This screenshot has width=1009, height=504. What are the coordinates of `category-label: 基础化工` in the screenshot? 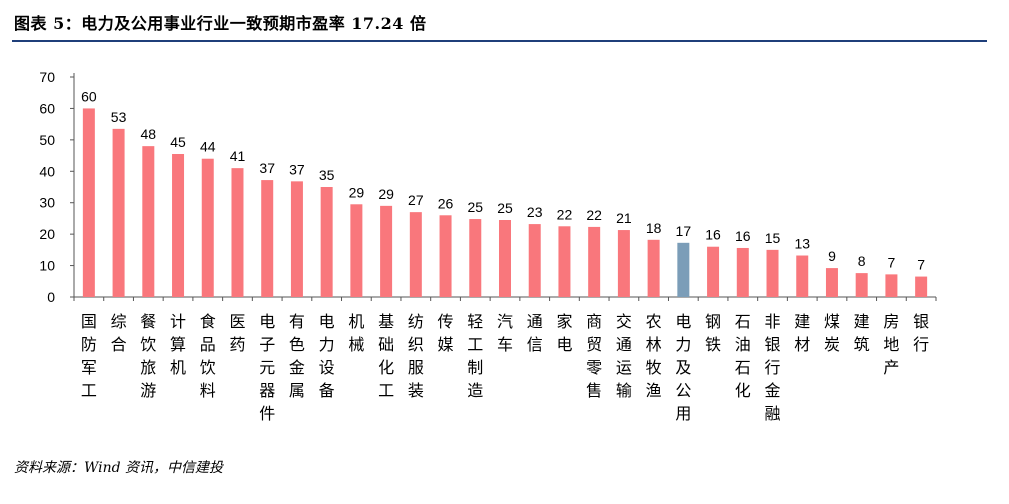 It's located at (386, 356).